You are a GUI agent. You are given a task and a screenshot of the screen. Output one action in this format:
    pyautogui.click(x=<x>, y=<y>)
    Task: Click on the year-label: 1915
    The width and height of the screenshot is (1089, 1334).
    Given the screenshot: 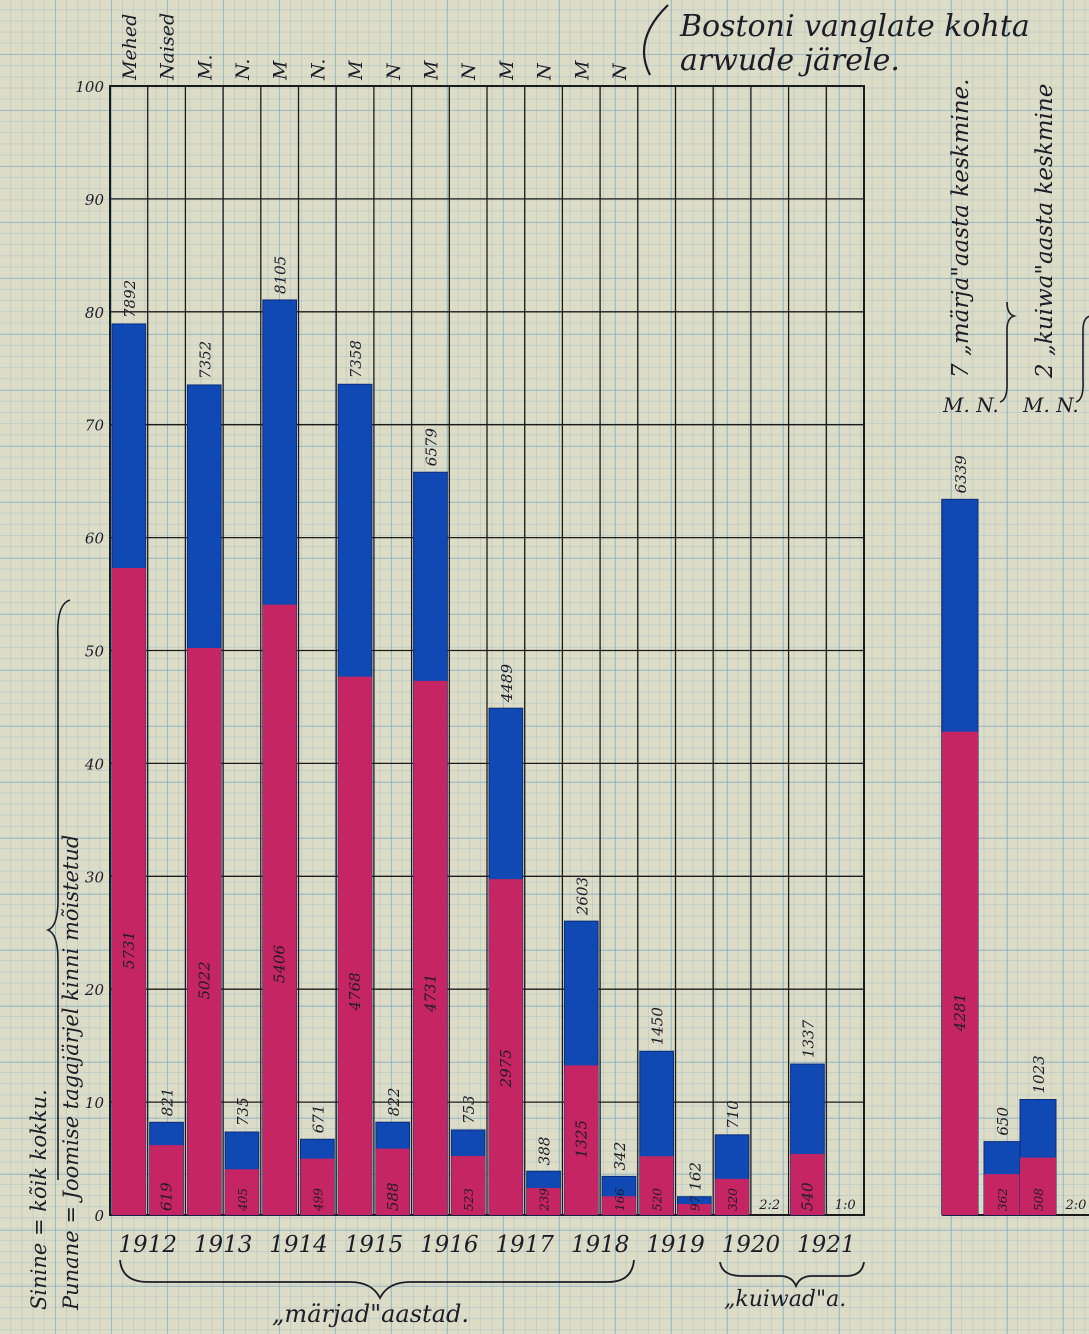 What is the action you would take?
    pyautogui.click(x=374, y=1245)
    